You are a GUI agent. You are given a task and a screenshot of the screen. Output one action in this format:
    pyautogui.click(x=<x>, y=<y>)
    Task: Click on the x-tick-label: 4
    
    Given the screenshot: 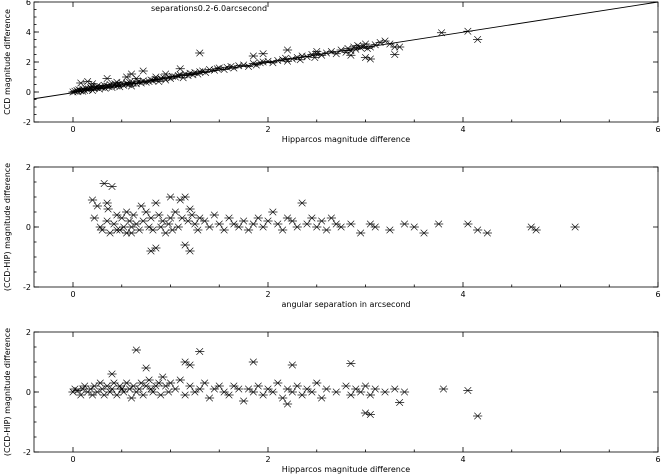 What is the action you would take?
    pyautogui.click(x=462, y=459)
    